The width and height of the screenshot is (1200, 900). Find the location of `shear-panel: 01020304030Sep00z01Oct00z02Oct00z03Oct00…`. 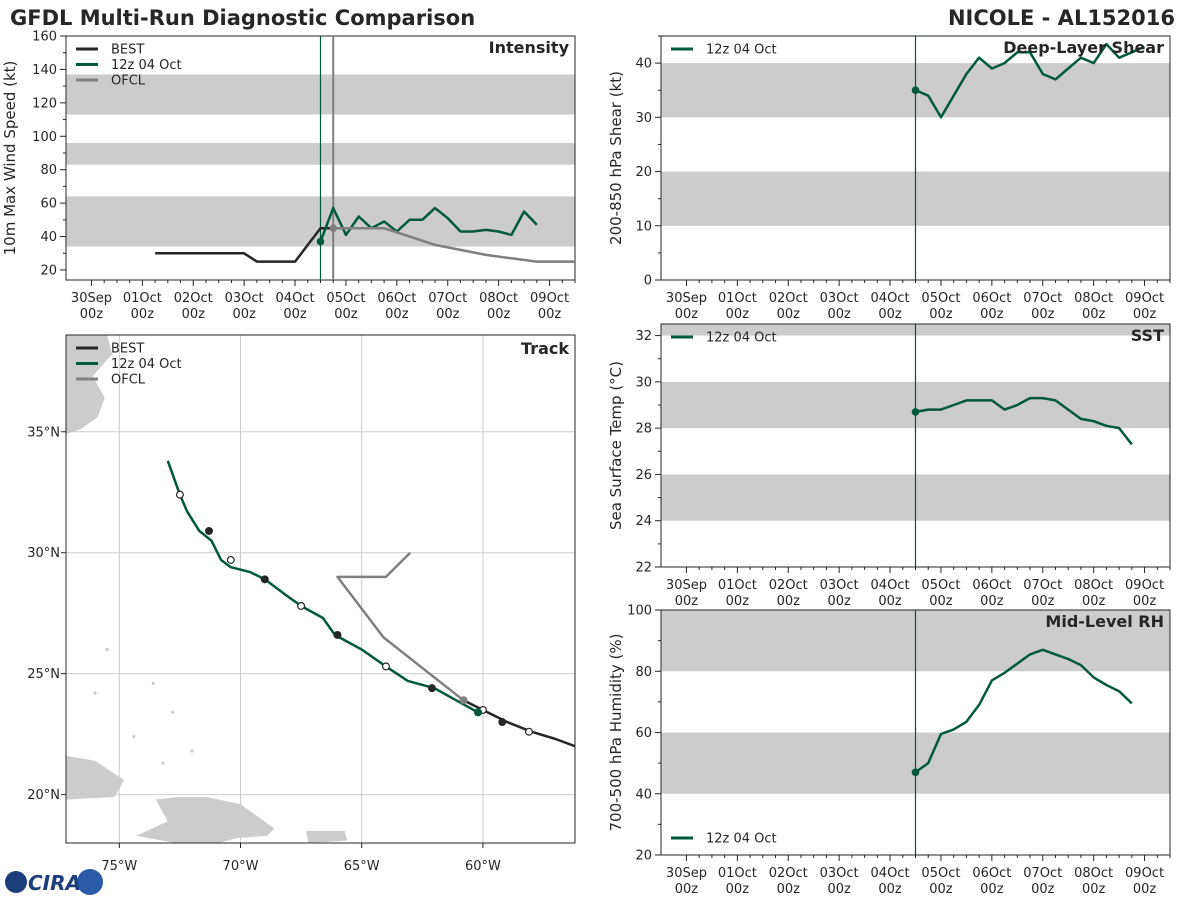

shear-panel: 01020304030Sep00z01Oct00z02Oct00z03Oct00… is located at coordinates (889, 178).